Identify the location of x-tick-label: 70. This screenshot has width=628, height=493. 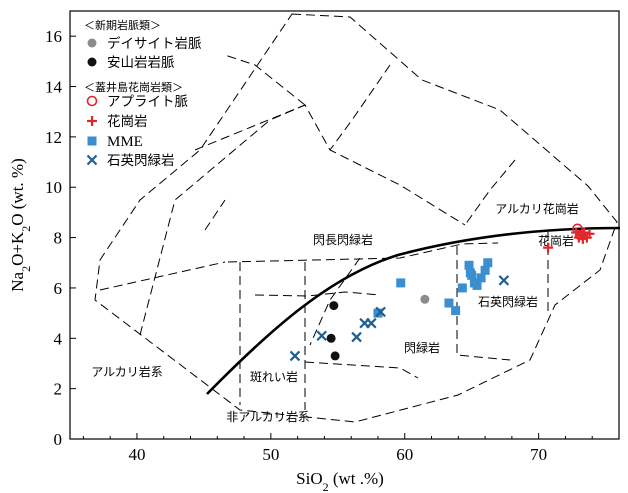
(538, 454).